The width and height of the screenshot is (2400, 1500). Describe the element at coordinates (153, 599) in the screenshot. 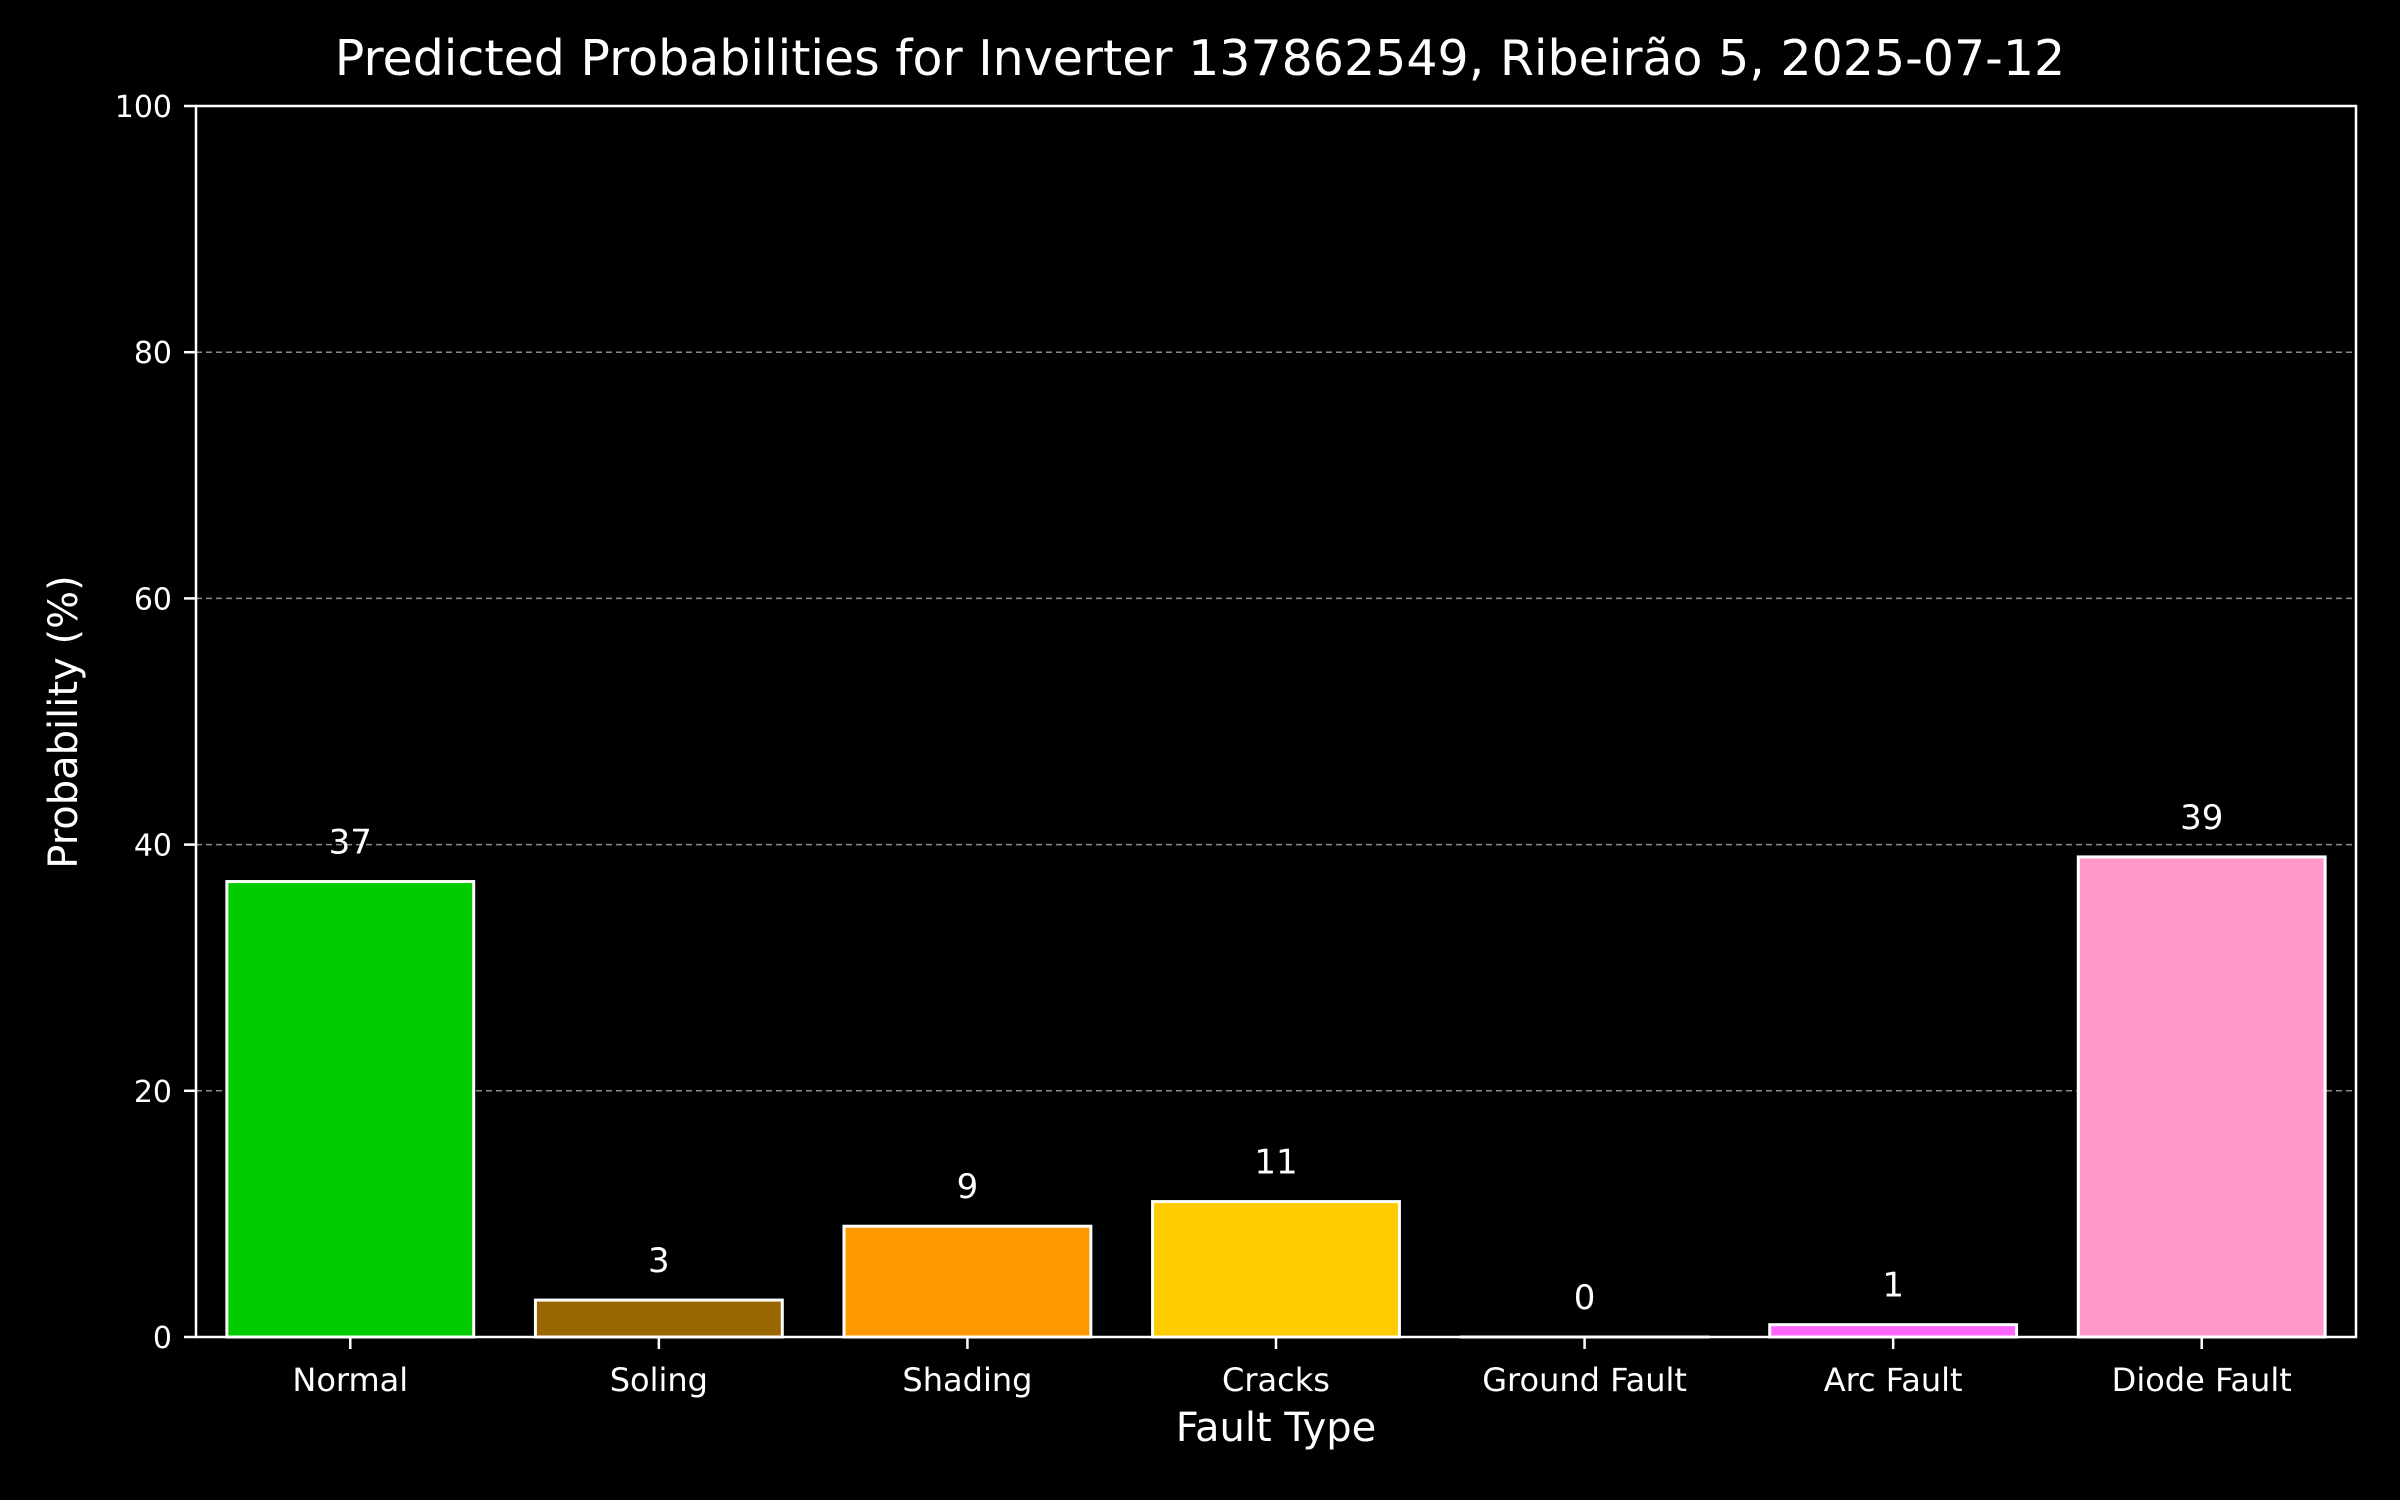

I see `y-tick-label: 60` at that location.